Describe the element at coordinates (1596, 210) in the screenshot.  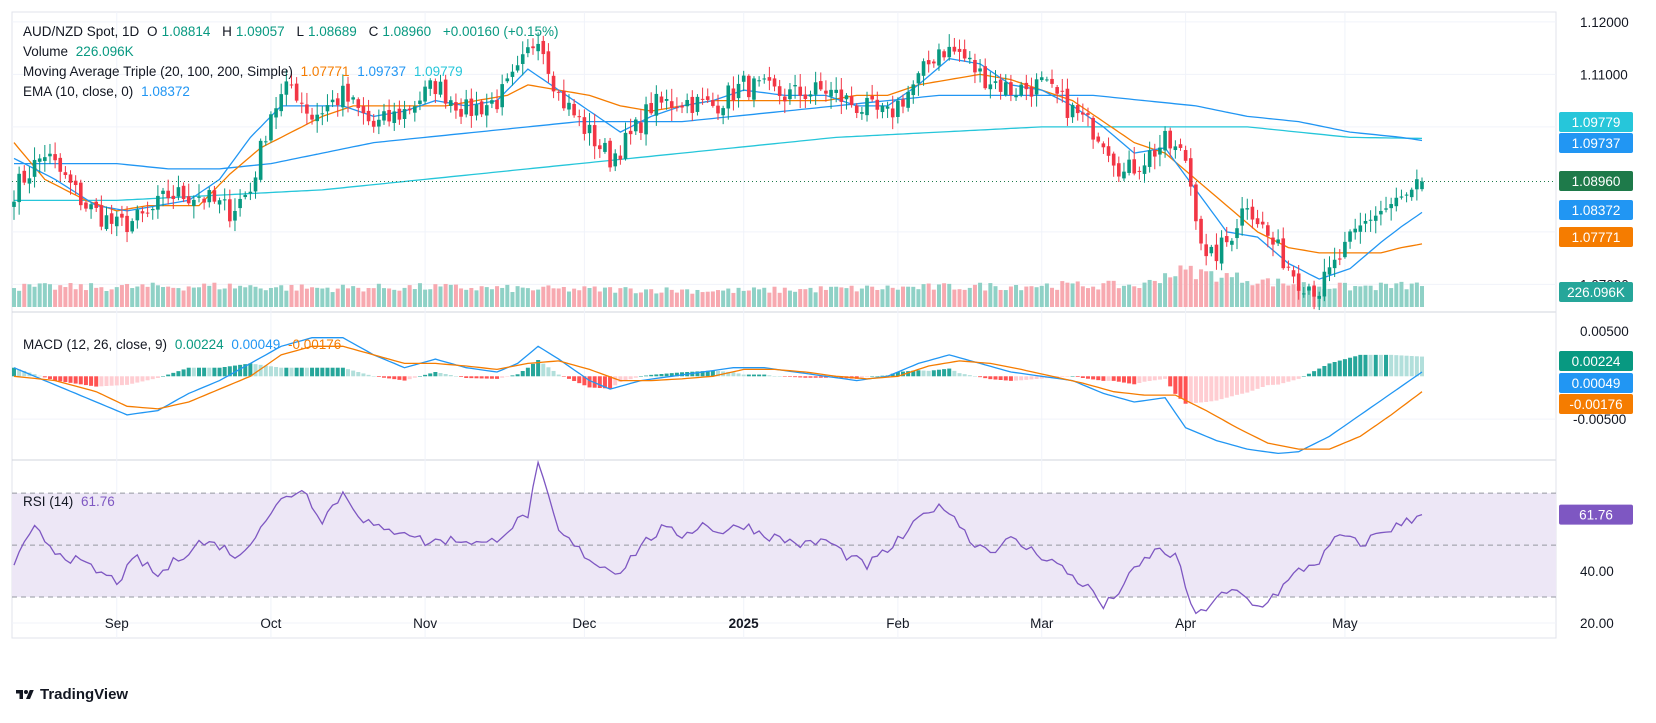
I see `price-label-text: 1.08372` at that location.